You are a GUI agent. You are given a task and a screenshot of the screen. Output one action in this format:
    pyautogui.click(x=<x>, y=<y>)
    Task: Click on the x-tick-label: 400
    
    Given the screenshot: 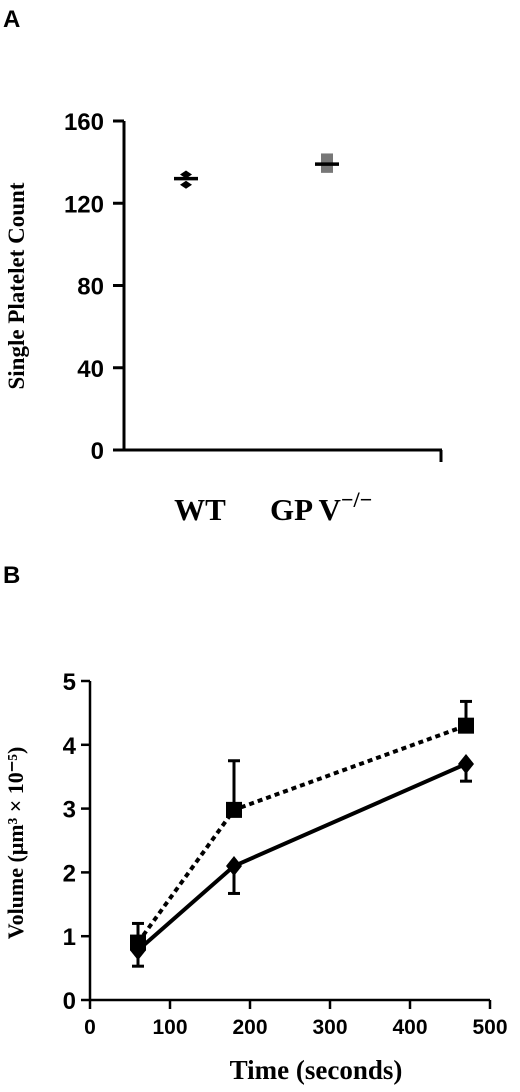 What is the action you would take?
    pyautogui.click(x=409, y=1027)
    